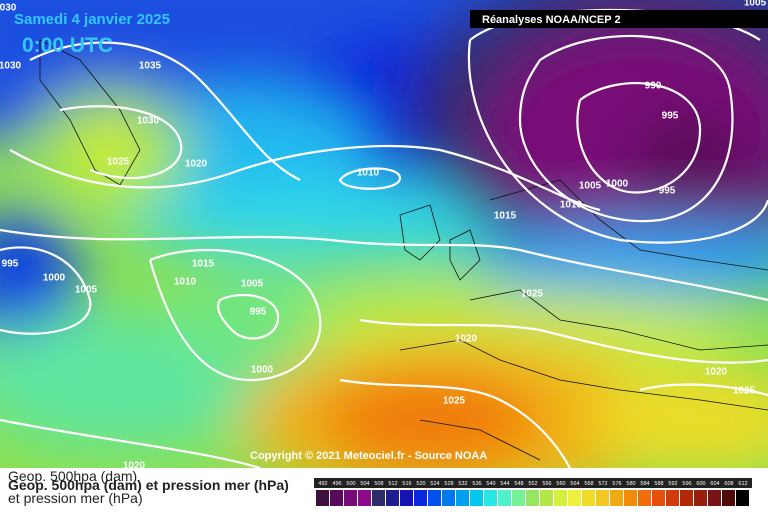  Describe the element at coordinates (574, 484) in the screenshot. I see `scale-label: 564` at that location.